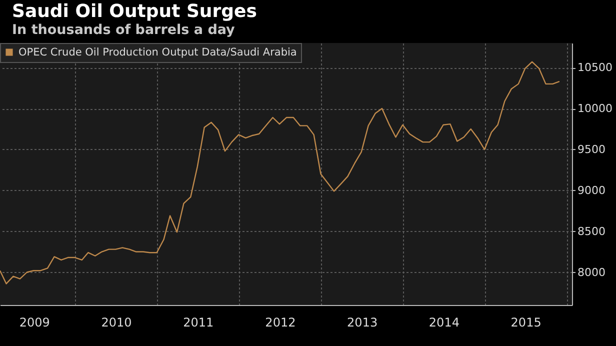  Describe the element at coordinates (362, 323) in the screenshot. I see `x-tick-label: 2013` at that location.